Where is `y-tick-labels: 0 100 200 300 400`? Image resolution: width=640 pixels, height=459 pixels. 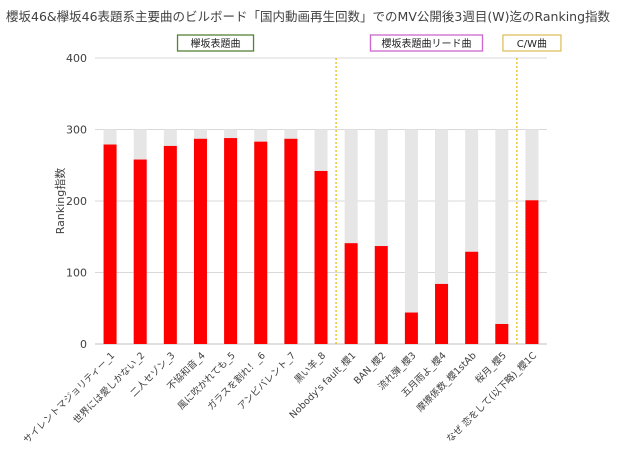
y-tick-labels: 0 100 200 300 400 is located at coordinates (76, 201).